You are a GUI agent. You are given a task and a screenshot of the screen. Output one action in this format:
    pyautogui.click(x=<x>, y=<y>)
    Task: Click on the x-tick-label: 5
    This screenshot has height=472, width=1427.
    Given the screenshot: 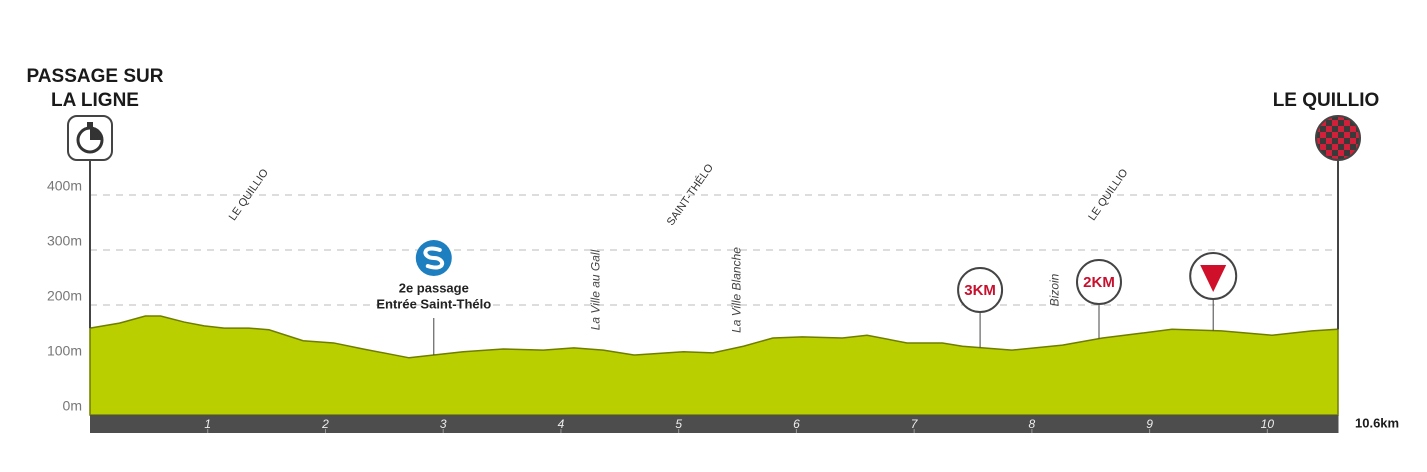 What is the action you would take?
    pyautogui.click(x=678, y=424)
    